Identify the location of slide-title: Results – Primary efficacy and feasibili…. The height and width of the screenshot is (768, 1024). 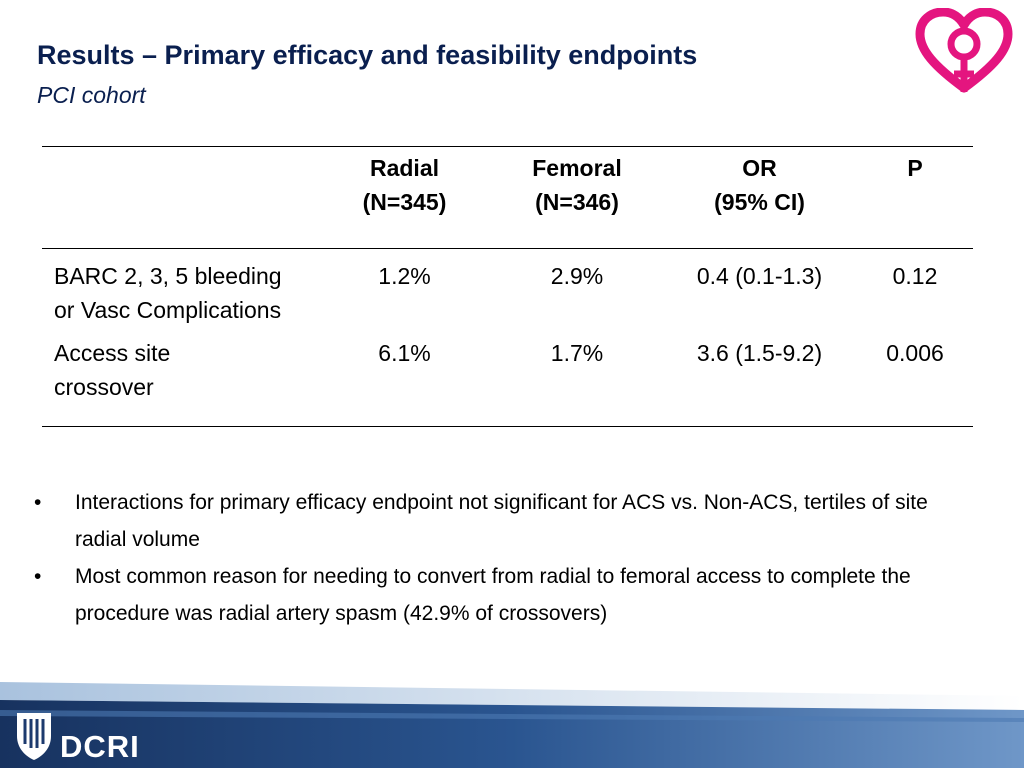
(367, 55).